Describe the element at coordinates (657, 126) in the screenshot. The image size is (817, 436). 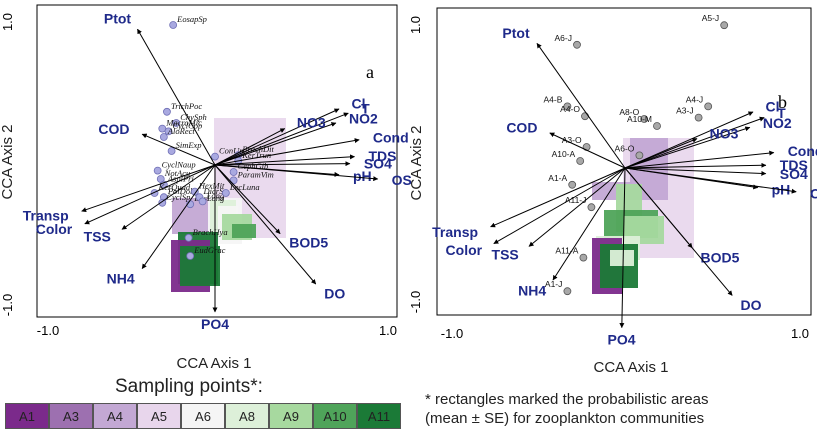
I see `site-point-a10-m` at that location.